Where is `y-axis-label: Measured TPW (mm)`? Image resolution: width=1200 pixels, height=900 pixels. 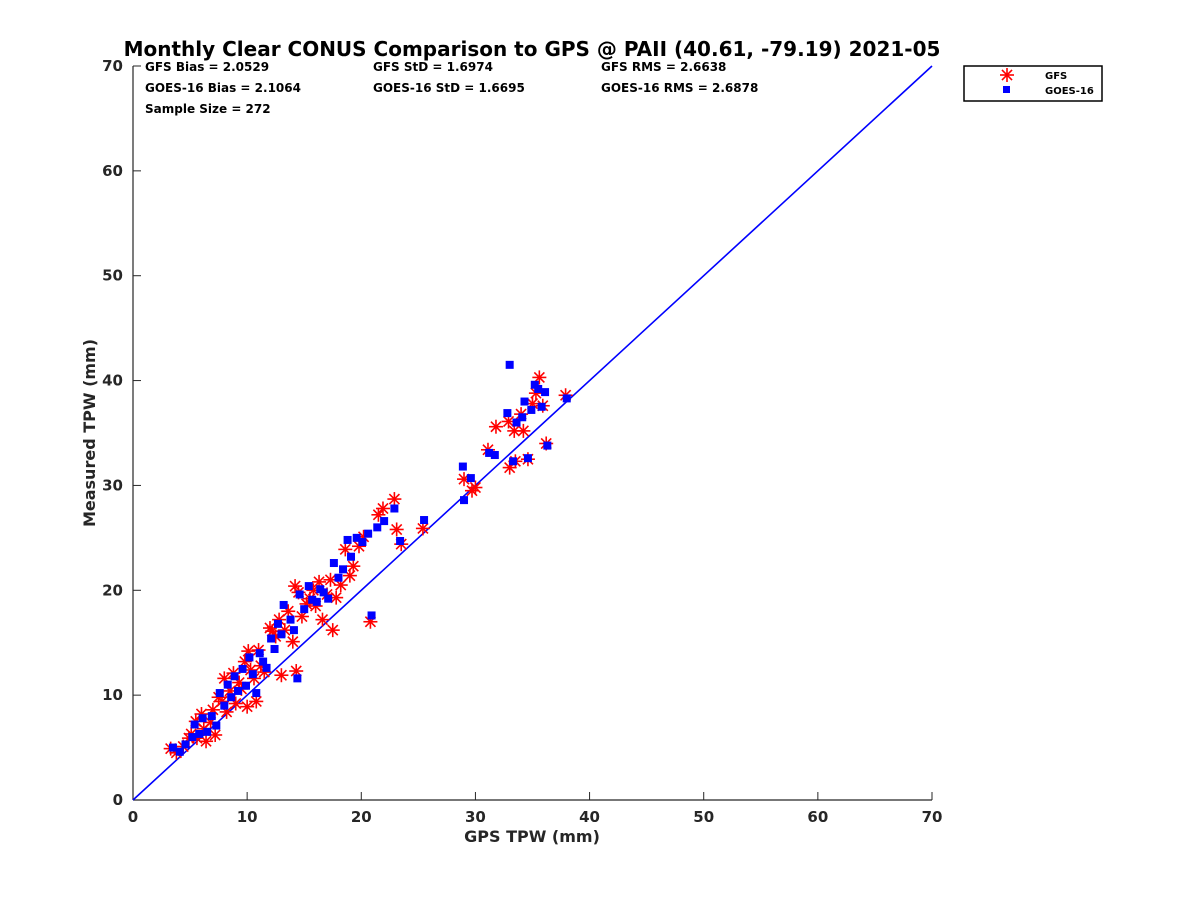 y-axis-label: Measured TPW (mm) is located at coordinates (89, 433).